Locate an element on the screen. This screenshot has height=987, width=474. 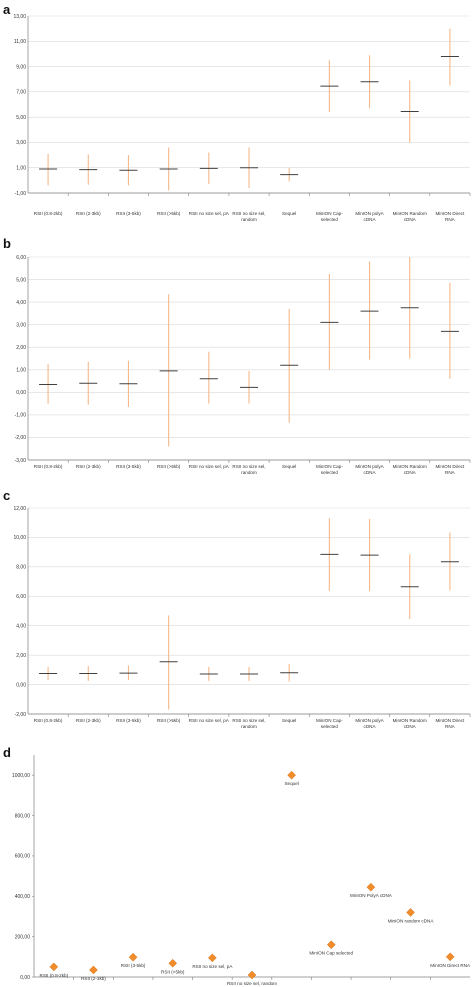
point-label: RSII (2-3kb) is located at coordinates (93, 978).